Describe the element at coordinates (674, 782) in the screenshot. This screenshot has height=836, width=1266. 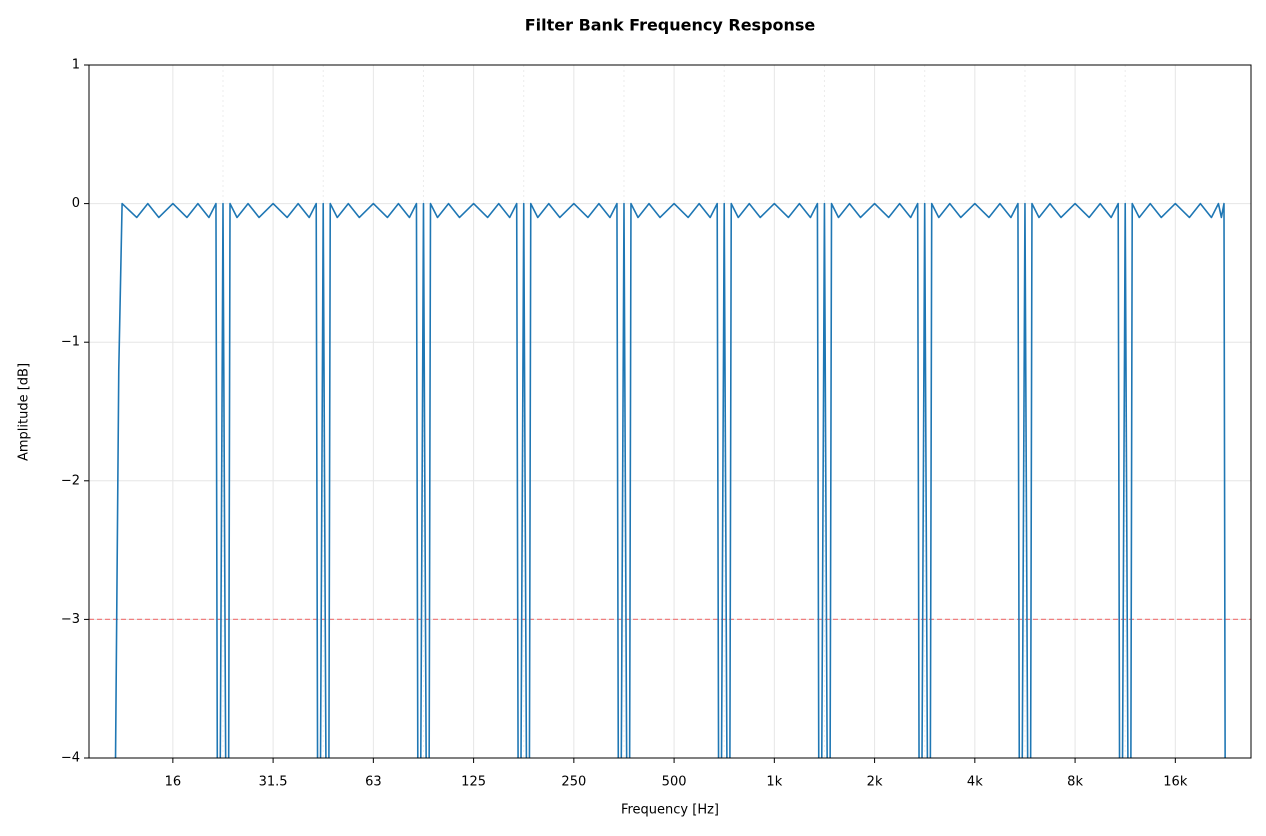
I see `x-tick-label: 500` at that location.